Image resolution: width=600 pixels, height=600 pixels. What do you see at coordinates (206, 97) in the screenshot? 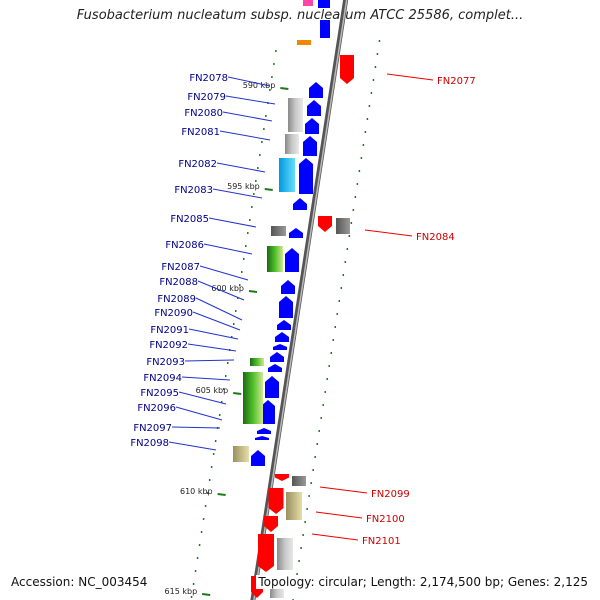
I see `gene-label-fn2079: FN2079` at bounding box center [206, 97].